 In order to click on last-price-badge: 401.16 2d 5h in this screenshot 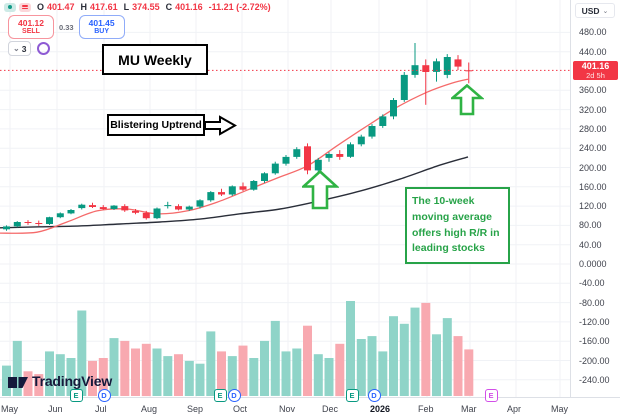, I will do `click(595, 70)`.